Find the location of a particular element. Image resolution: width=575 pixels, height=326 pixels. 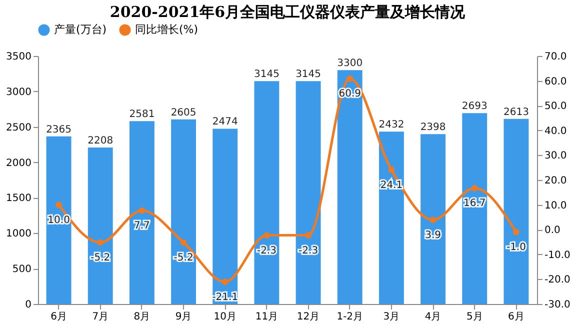

data-label: 2613 is located at coordinates (516, 112).